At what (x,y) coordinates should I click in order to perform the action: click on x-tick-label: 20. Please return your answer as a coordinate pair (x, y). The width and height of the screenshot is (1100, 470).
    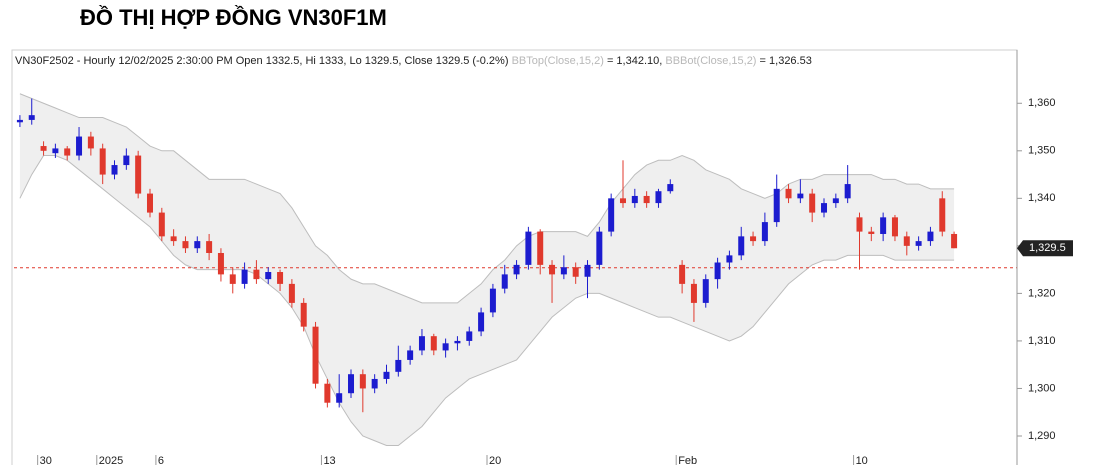
    Looking at the image, I should click on (495, 460).